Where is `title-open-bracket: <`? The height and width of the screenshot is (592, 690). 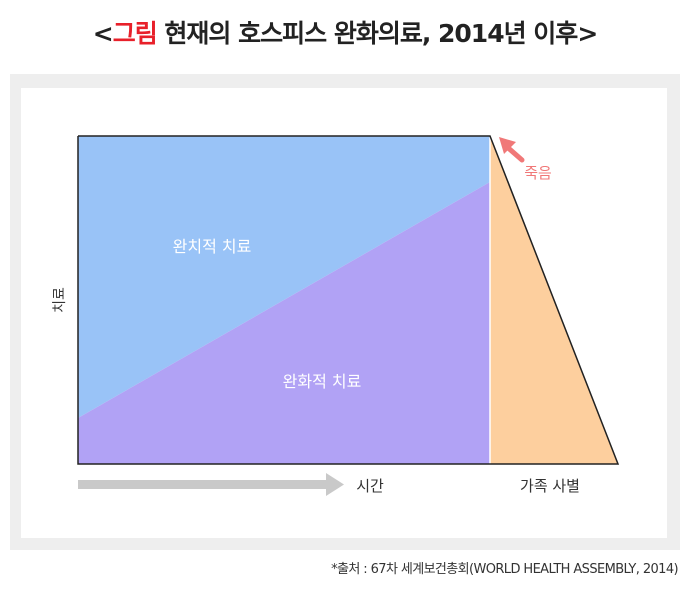 title-open-bracket: < is located at coordinates (103, 33).